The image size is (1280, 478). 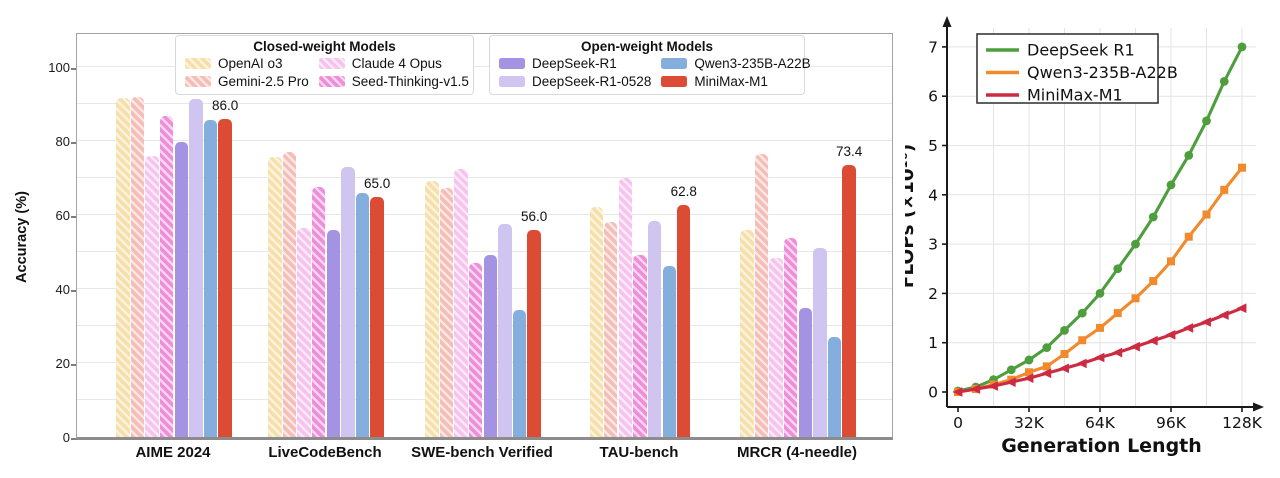 What do you see at coordinates (304, 332) in the screenshot?
I see `bar-claude-4-opus-livecodebench` at bounding box center [304, 332].